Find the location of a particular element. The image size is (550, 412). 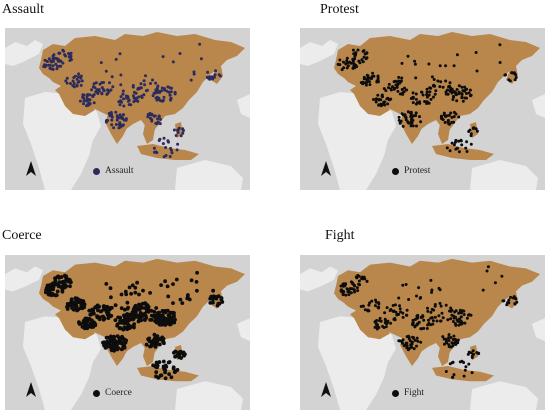

north-arrow-icon is located at coordinates (326, 390).